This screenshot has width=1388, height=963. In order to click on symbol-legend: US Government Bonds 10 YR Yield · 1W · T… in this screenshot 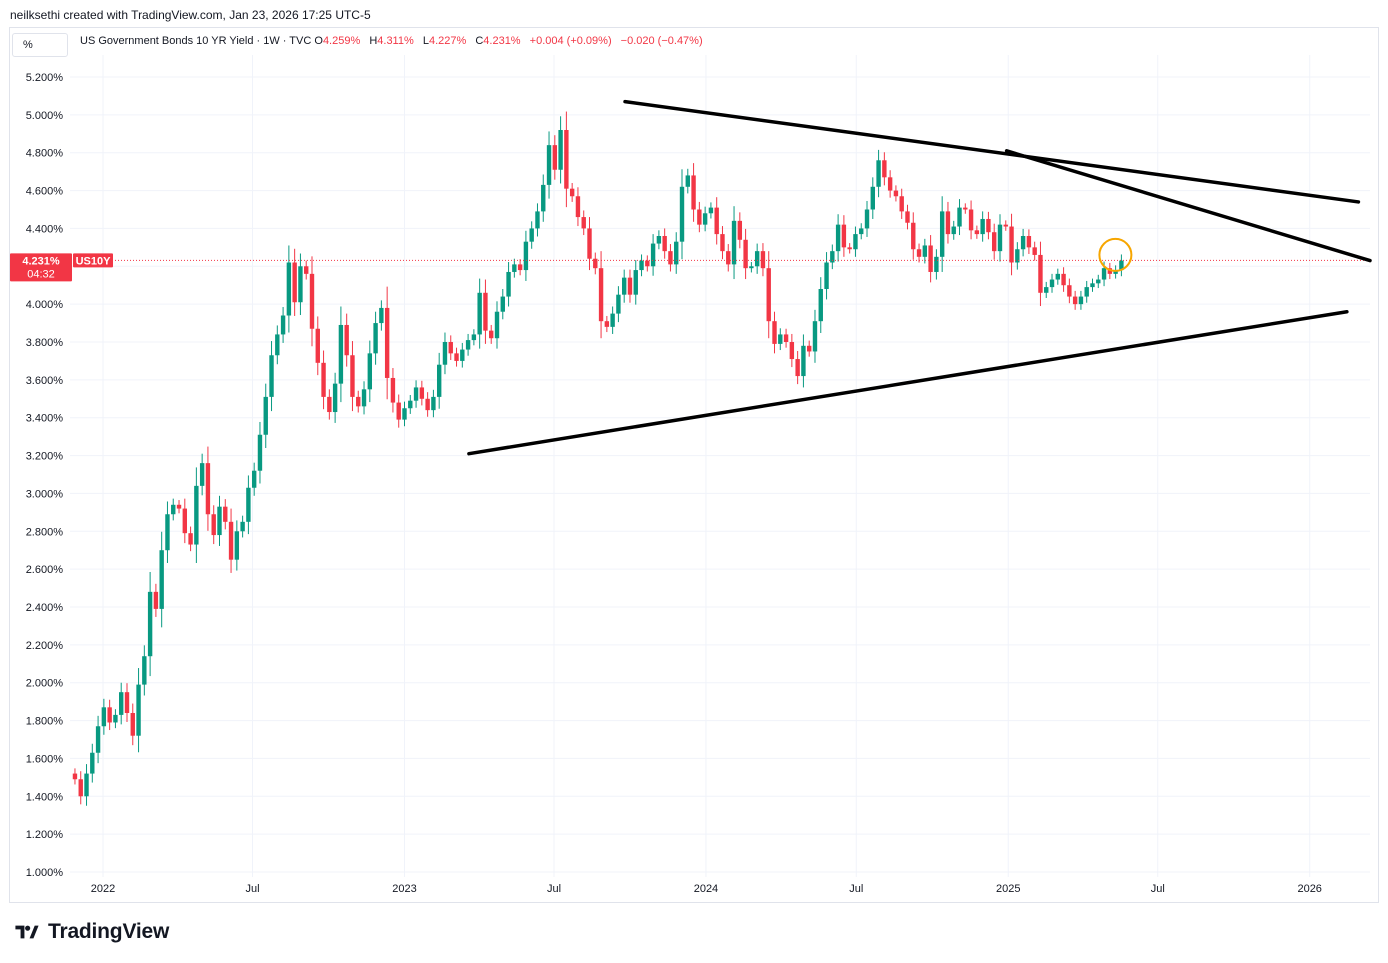, I will do `click(391, 41)`.